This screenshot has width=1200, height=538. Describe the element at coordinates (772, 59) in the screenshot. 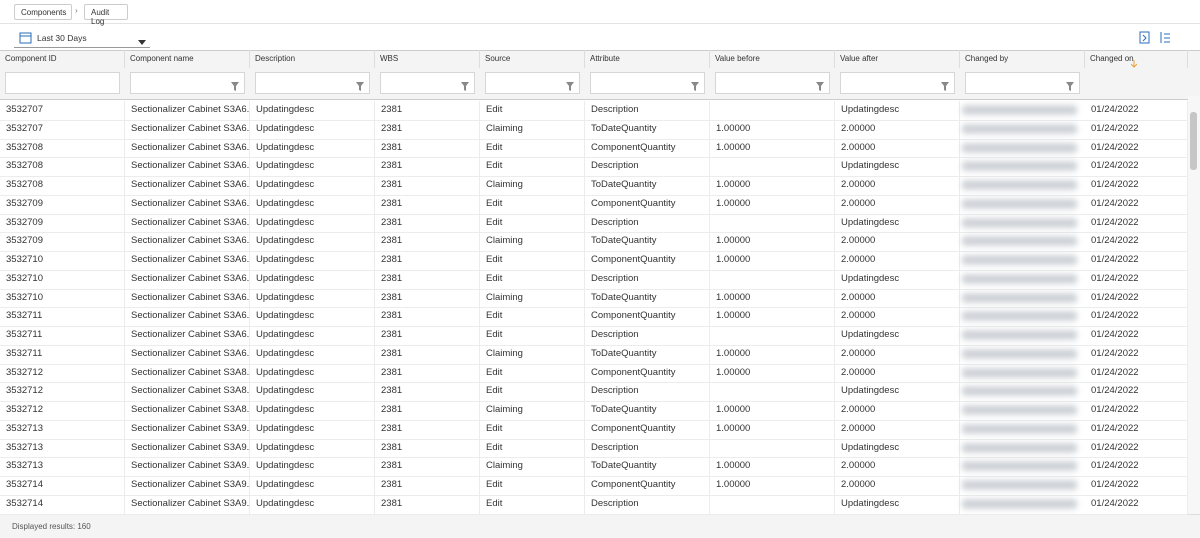

I see `column-header: Value before` at that location.